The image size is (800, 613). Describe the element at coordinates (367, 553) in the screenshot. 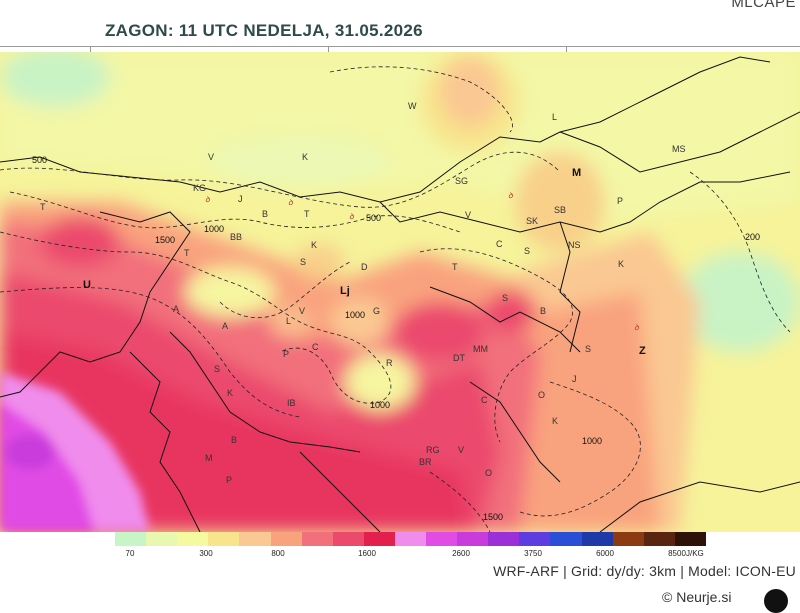

I see `legend-tick-label: 1600` at that location.